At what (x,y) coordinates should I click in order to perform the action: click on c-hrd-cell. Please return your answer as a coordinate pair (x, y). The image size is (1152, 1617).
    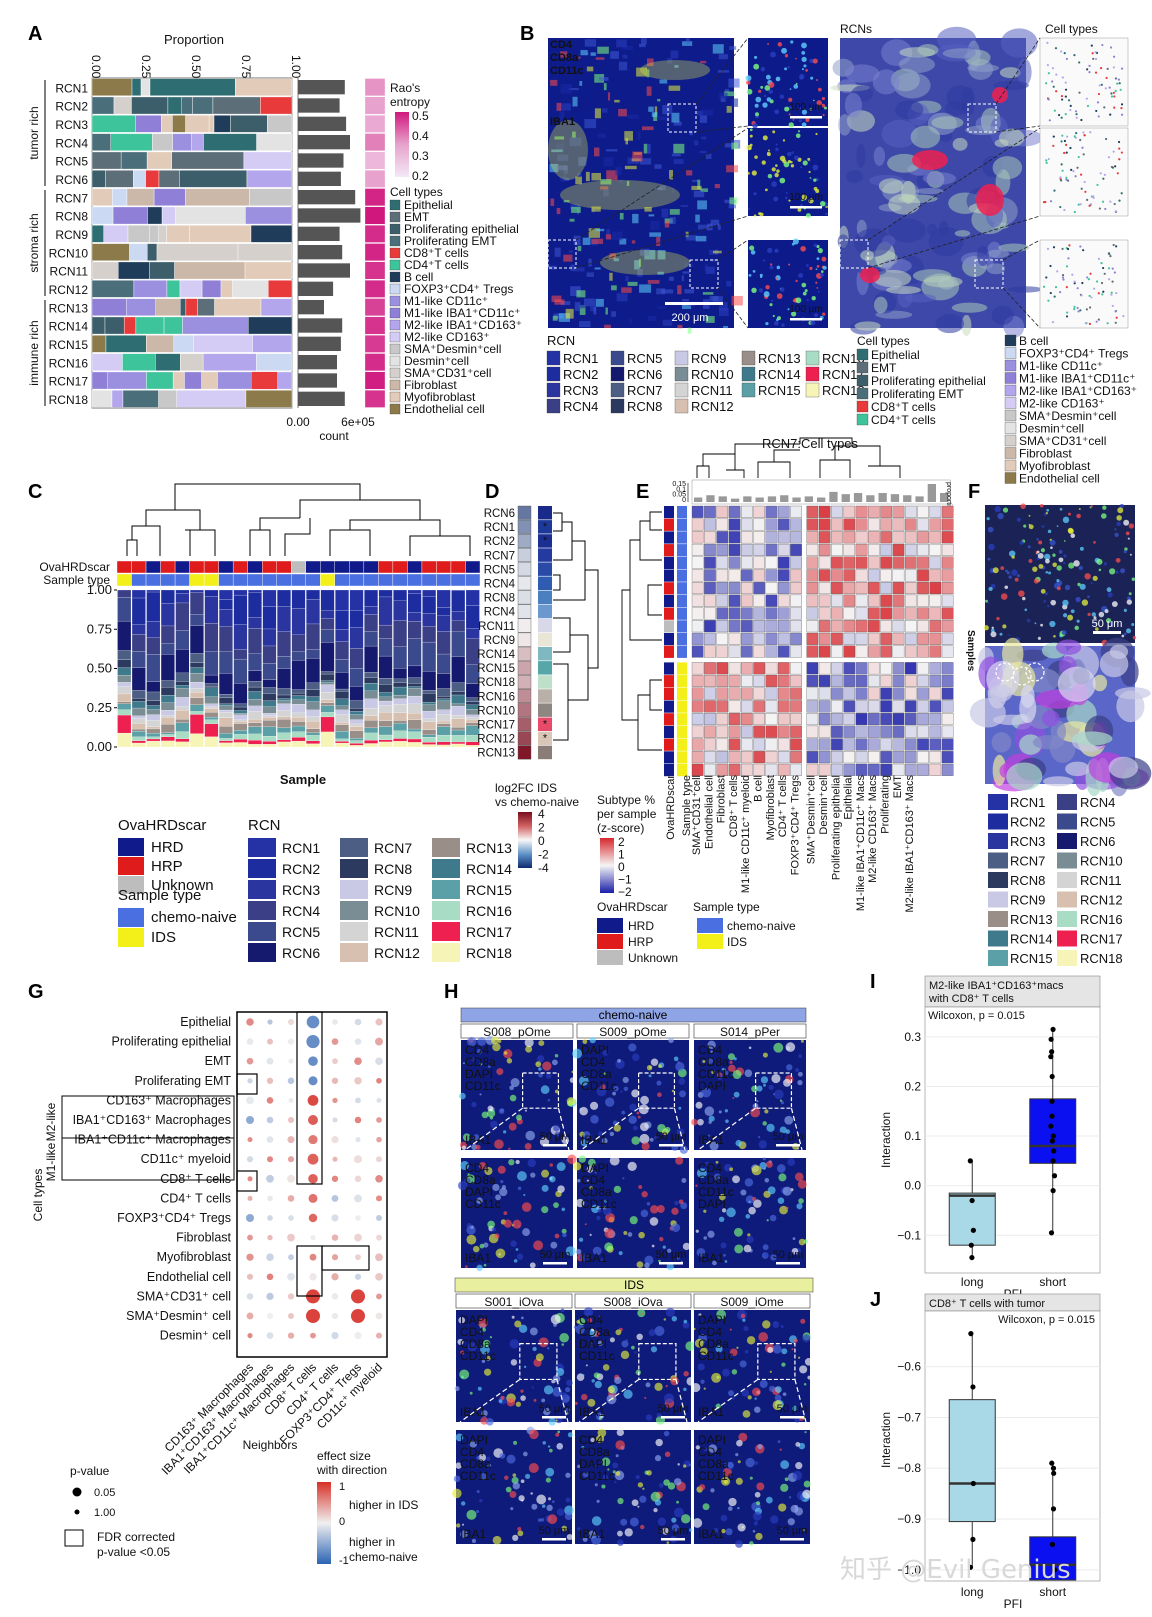
    Looking at the image, I should click on (400, 567).